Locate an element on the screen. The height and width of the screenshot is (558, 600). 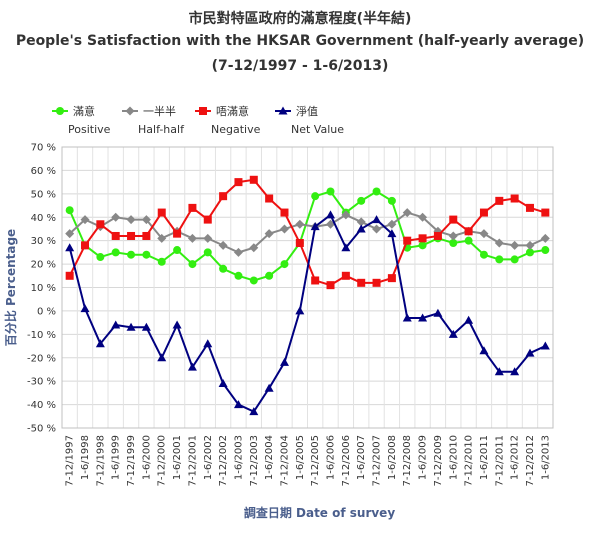
legend-label-net-value: 淨值 is located at coordinates (307, 111).